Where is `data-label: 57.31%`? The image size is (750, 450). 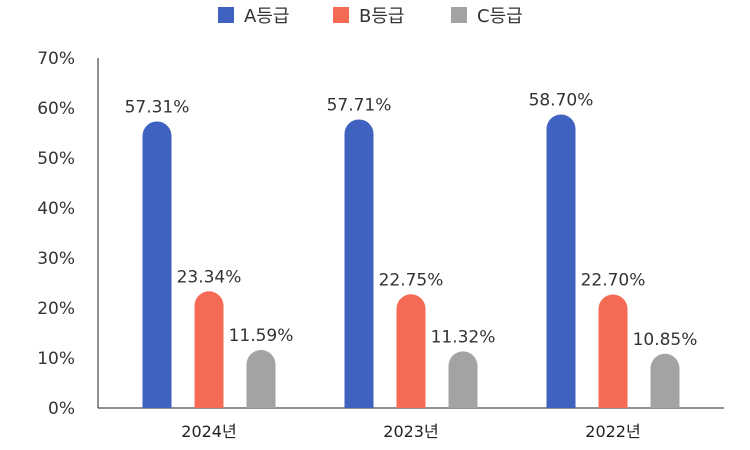 data-label: 57.31% is located at coordinates (157, 107).